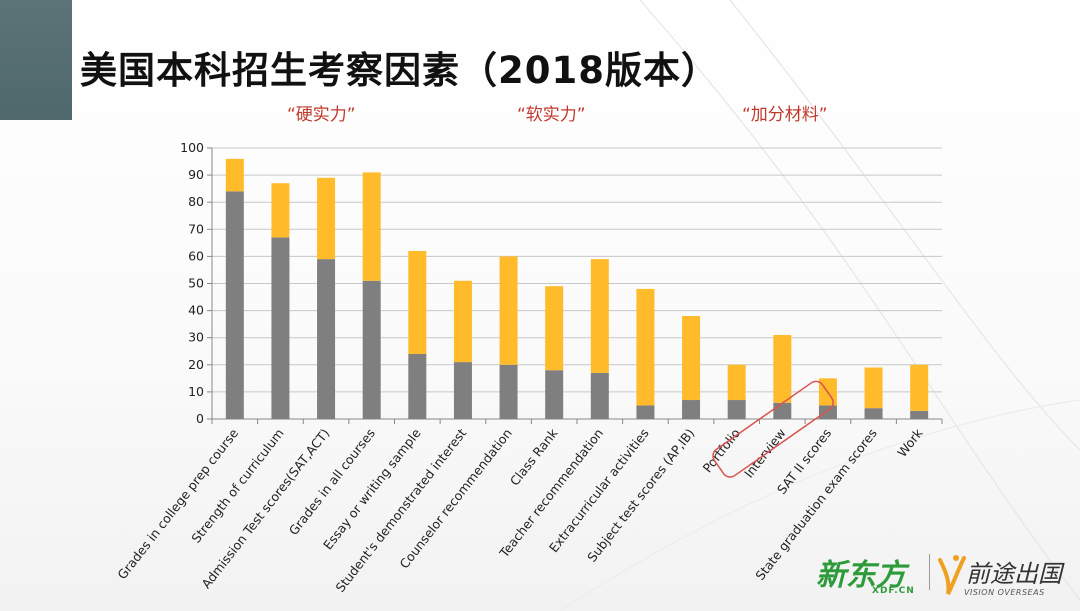  I want to click on y-tick-label: 100, so click(192, 147).